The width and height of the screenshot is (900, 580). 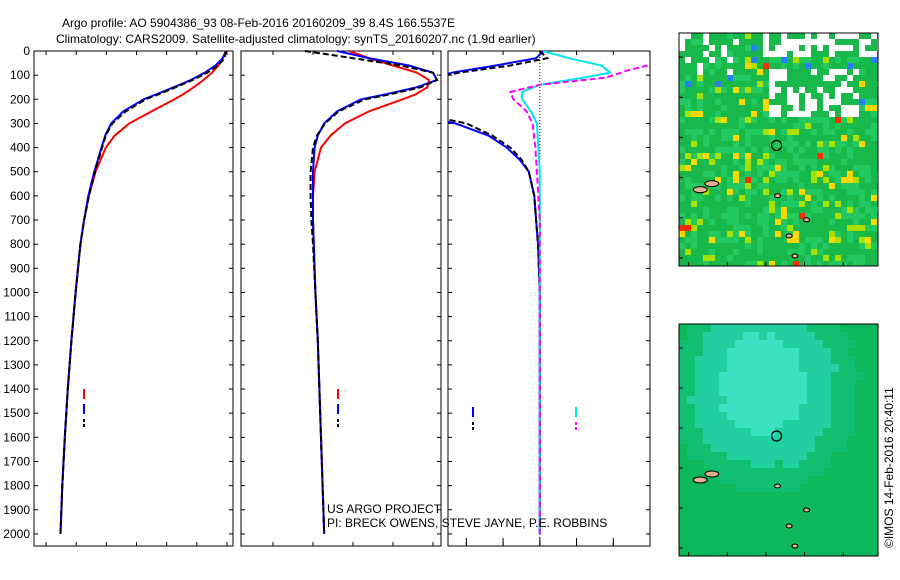 I want to click on y-tick-label: 900, so click(x=20, y=268).